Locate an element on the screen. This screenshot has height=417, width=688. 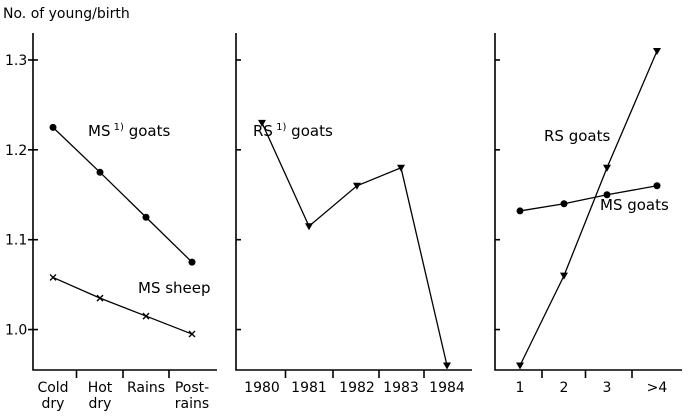
x-tick-label: Rains is located at coordinates (146, 388).